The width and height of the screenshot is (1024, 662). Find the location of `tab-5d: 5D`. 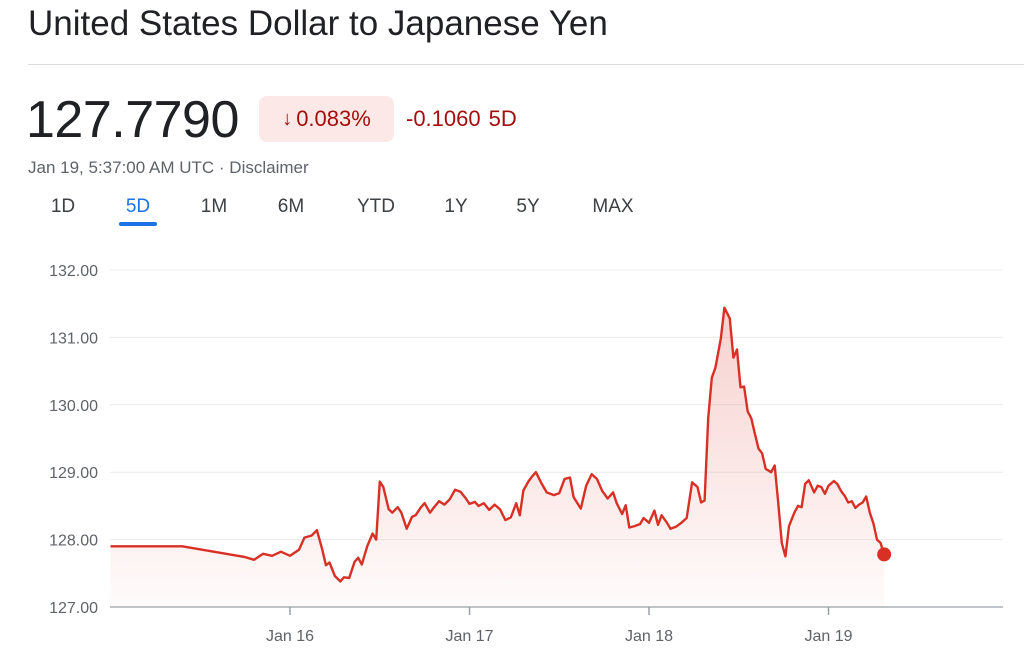

tab-5d: 5D is located at coordinates (138, 206).